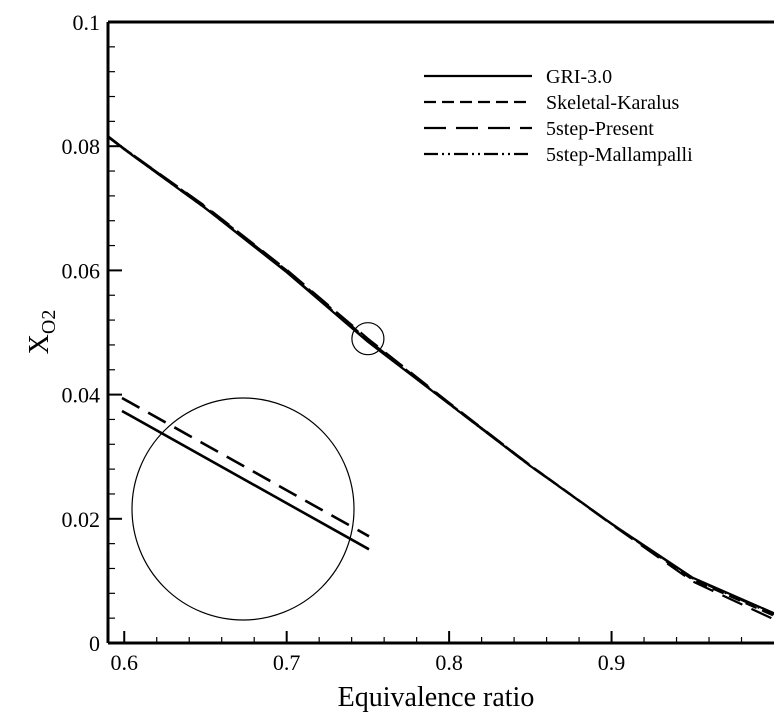 The image size is (774, 715). What do you see at coordinates (612, 662) in the screenshot?
I see `x-tick-label: 0.9` at bounding box center [612, 662].